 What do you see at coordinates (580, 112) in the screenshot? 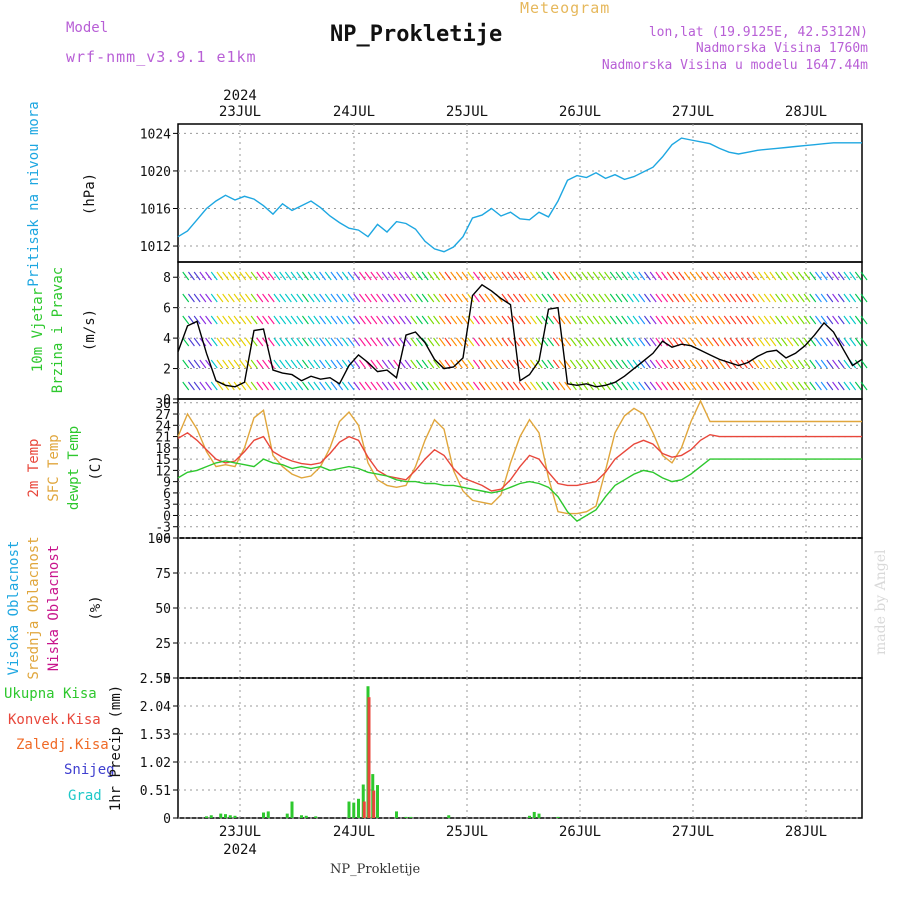
I see `x-top-date-label: 26JUL` at bounding box center [580, 112].